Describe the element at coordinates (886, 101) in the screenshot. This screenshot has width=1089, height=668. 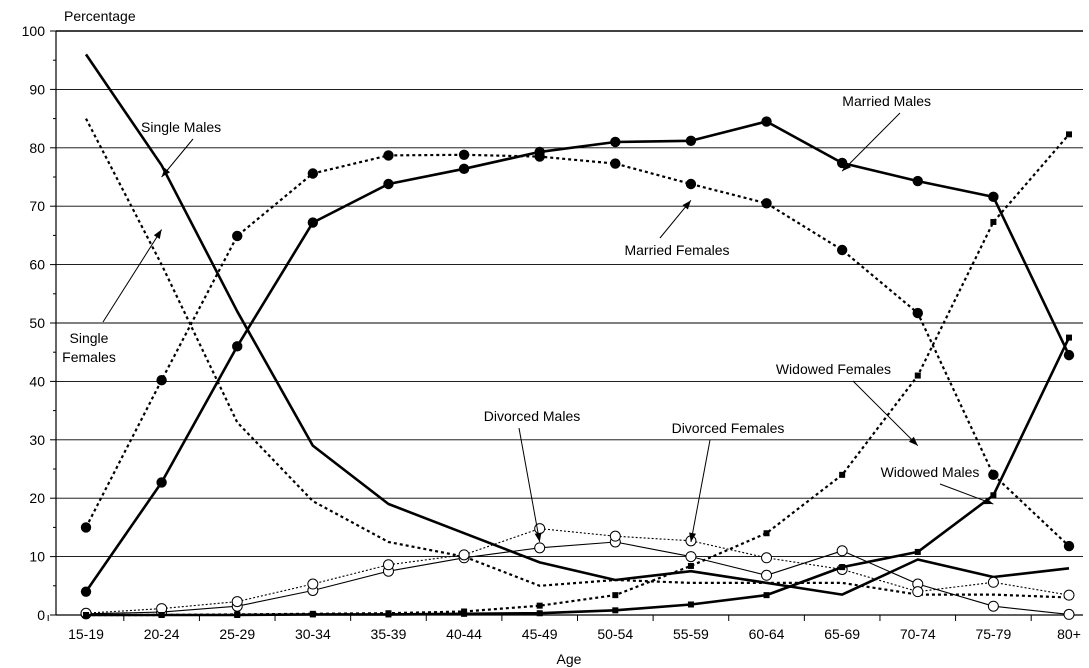
I see `annotation-label-married-males: Married Males` at that location.